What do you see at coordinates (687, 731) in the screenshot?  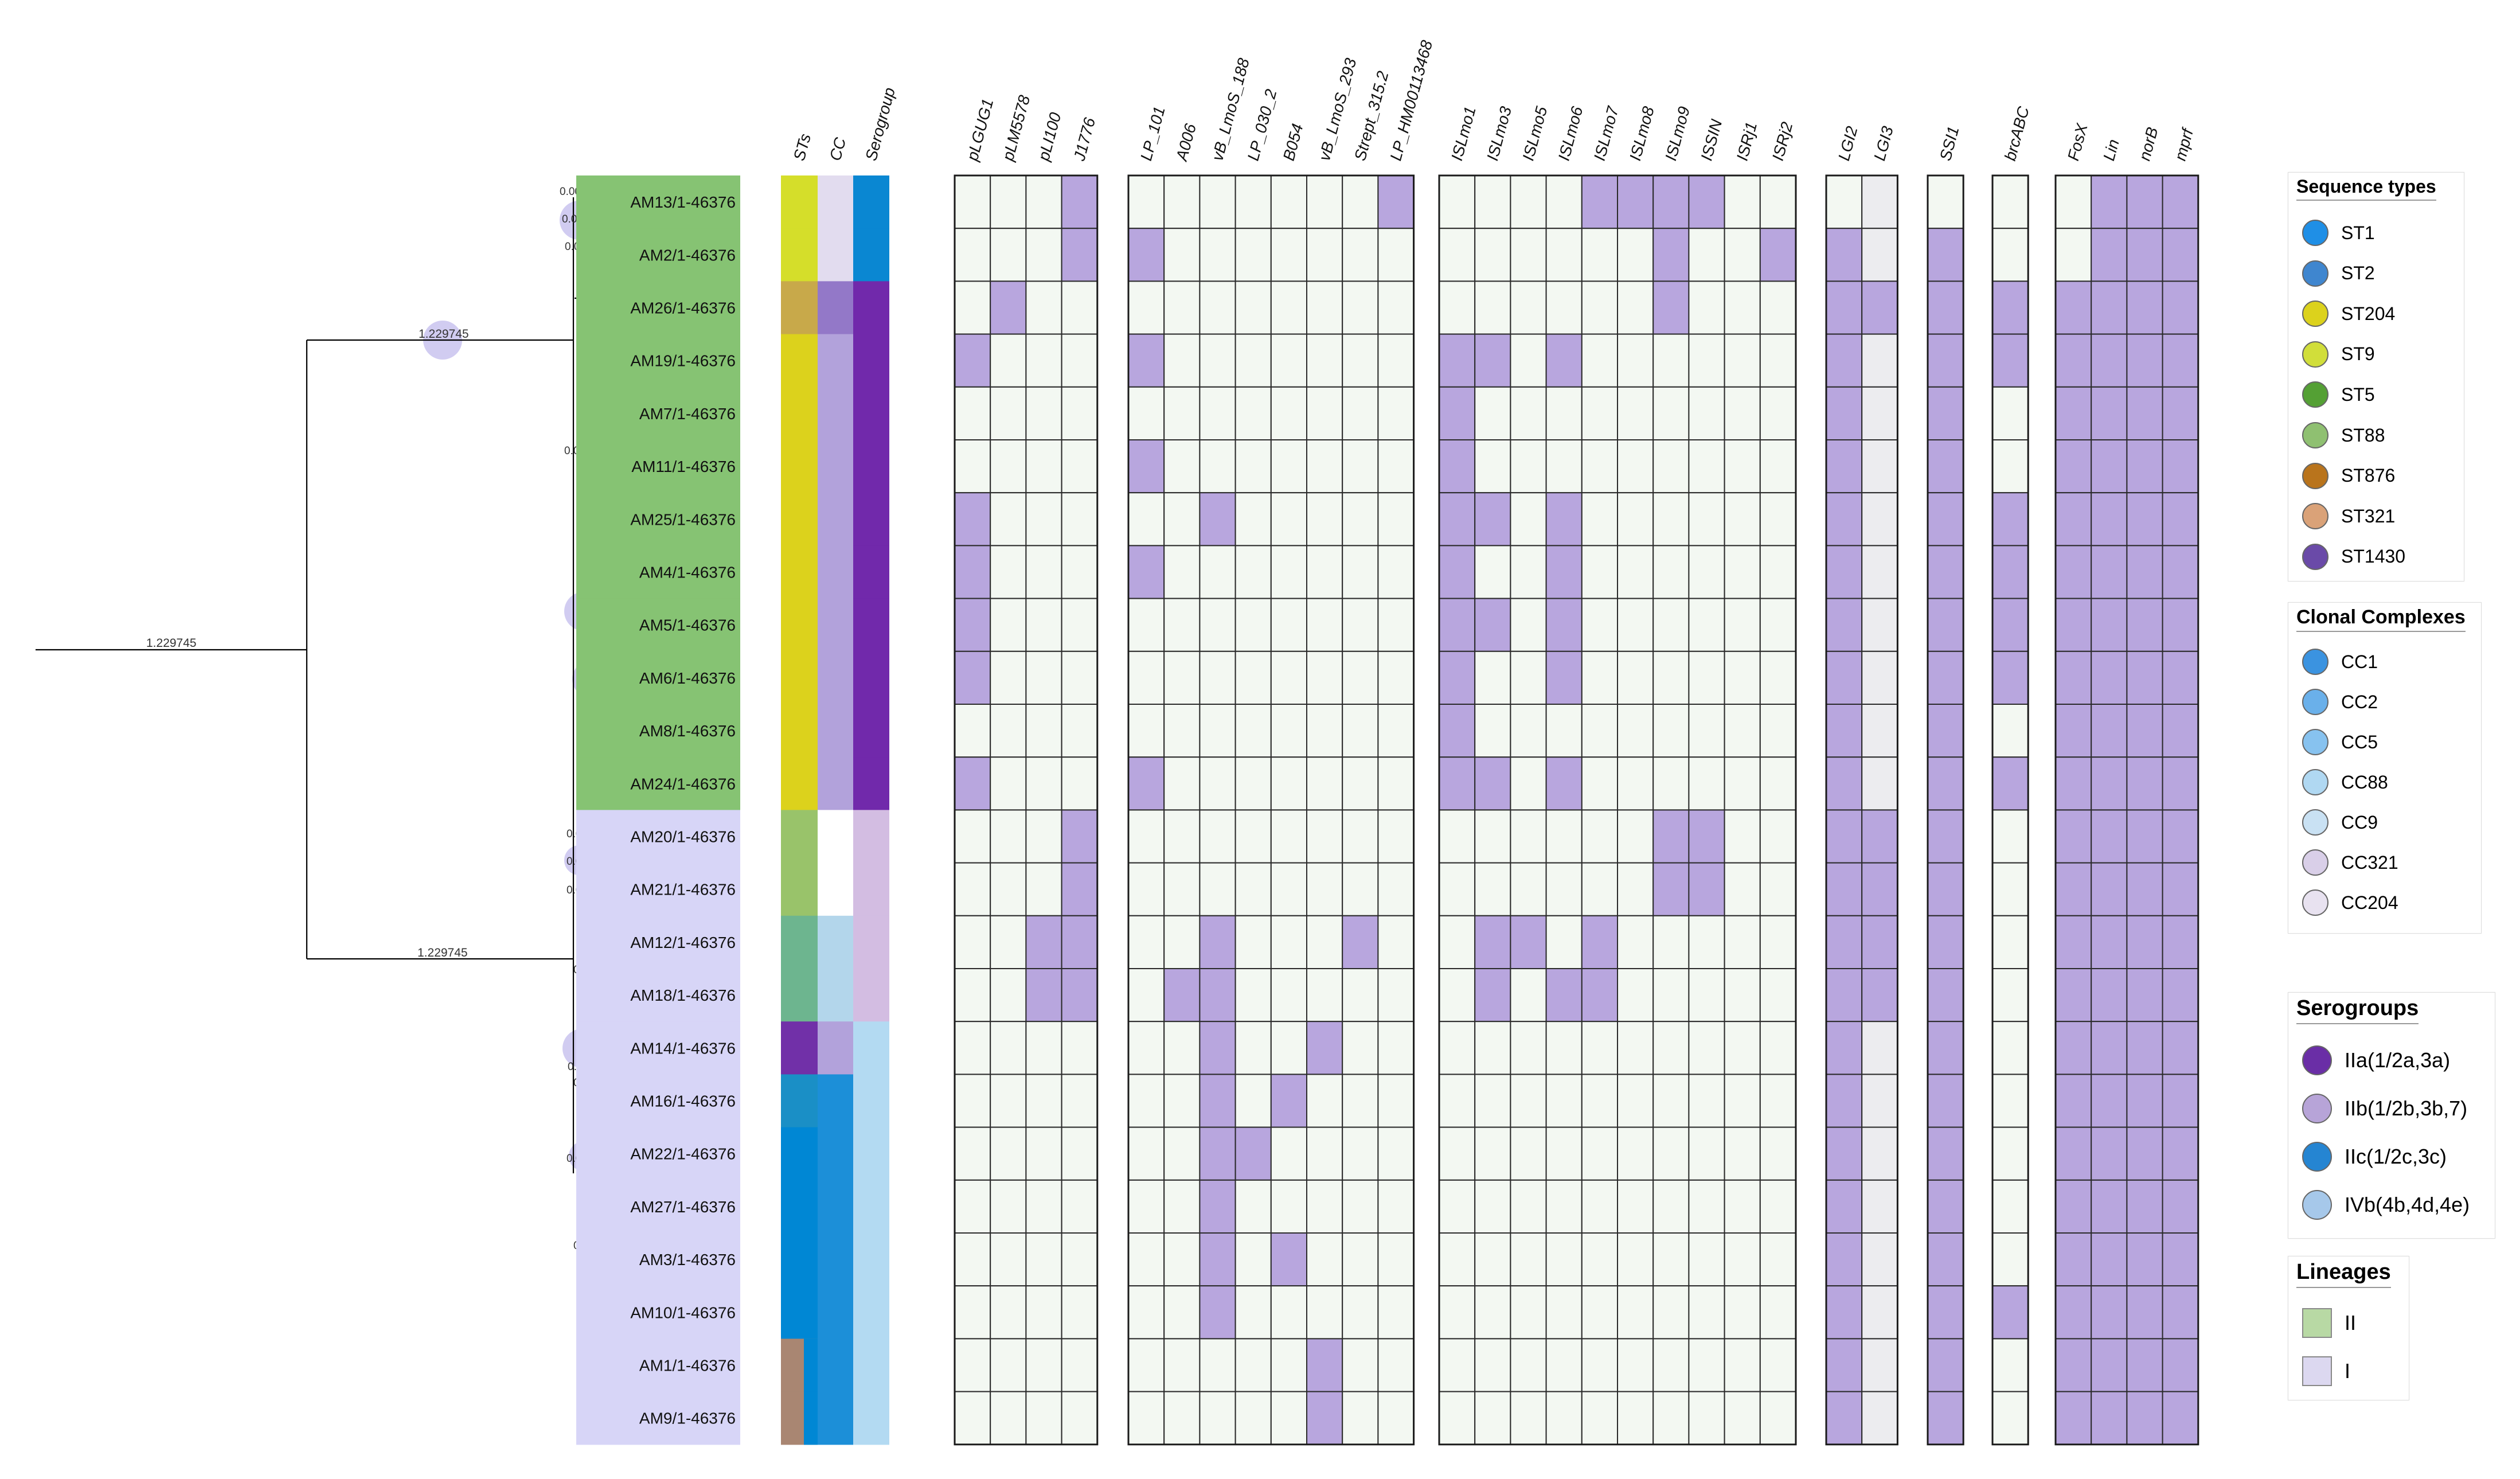 I see `isolate-label: AM8/1-46376` at bounding box center [687, 731].